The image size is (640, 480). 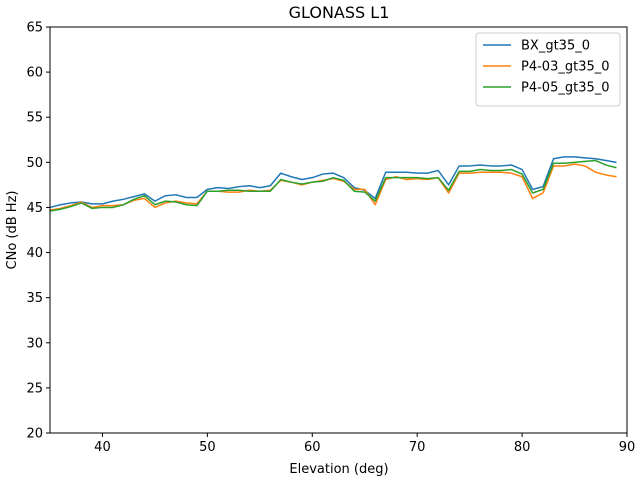 I want to click on legend-label: BX_gt35_0, so click(x=555, y=46).